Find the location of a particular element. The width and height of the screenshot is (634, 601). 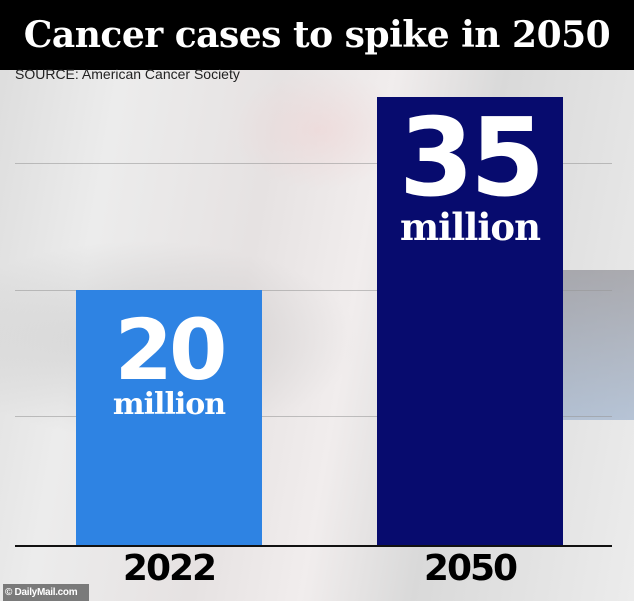

x-axis-baseline is located at coordinates (313, 546).